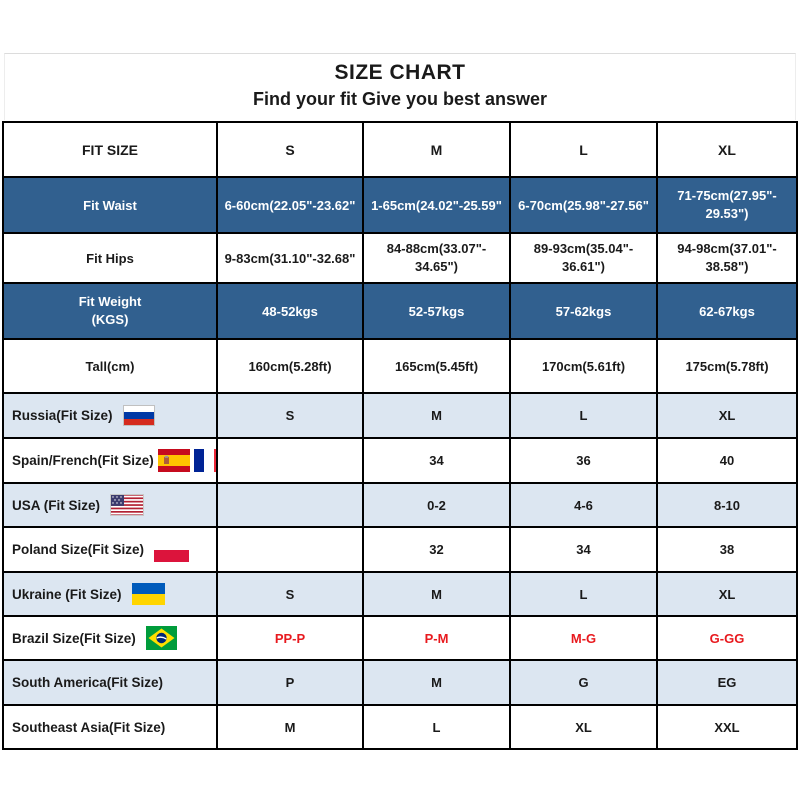  I want to click on ukraine-flag-icon, so click(148, 594).